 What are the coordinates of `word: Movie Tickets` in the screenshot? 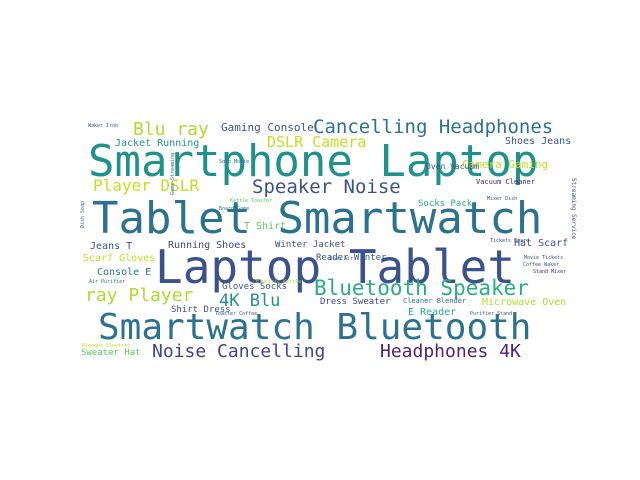 It's located at (544, 258).